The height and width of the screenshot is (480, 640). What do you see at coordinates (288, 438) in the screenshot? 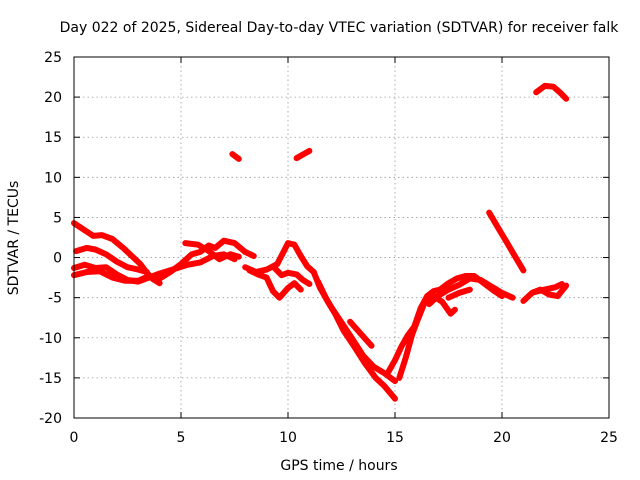
I see `x-tick-label: 10` at bounding box center [288, 438].